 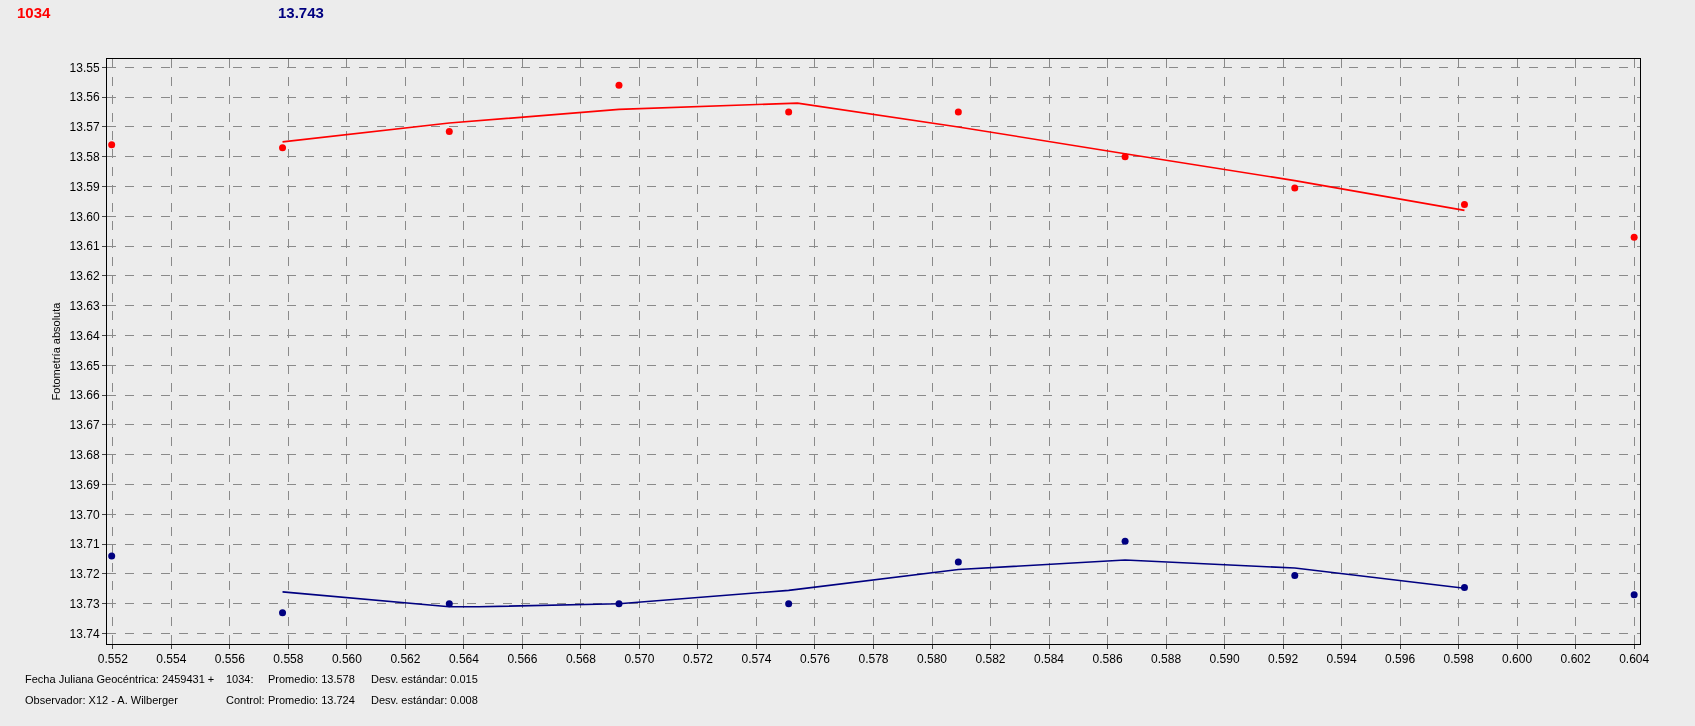 What do you see at coordinates (1517, 659) in the screenshot?
I see `x-tick-label: 0.600` at bounding box center [1517, 659].